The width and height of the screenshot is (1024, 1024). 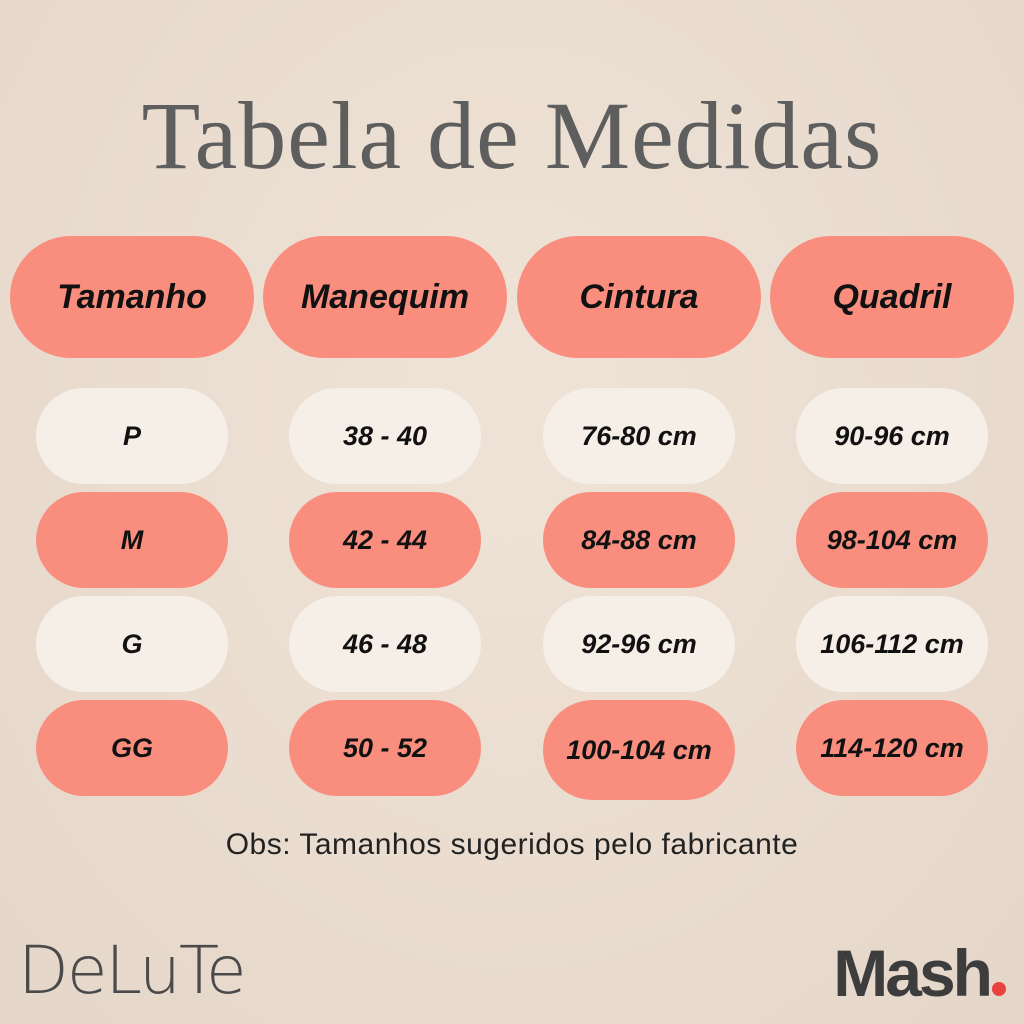 What do you see at coordinates (639, 297) in the screenshot?
I see `header-cintura: Cintura` at bounding box center [639, 297].